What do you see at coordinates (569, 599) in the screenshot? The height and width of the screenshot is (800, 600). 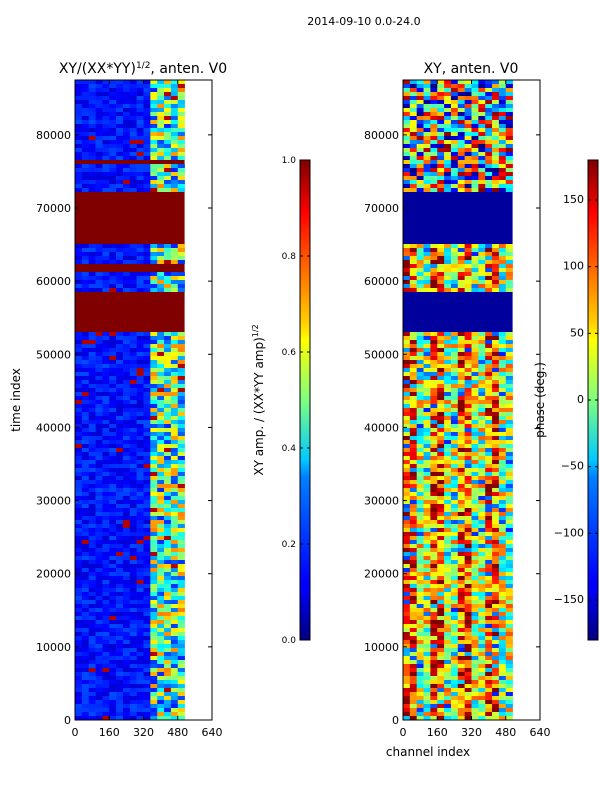 I see `phase-colorbar-tick-label: −150` at bounding box center [569, 599].